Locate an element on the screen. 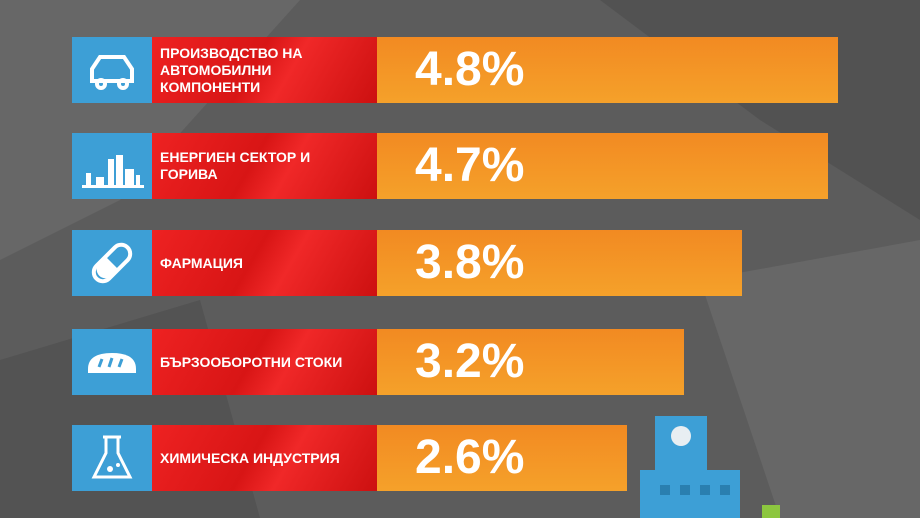 Image resolution: width=920 pixels, height=518 pixels. value-label: 3.8% is located at coordinates (470, 262).